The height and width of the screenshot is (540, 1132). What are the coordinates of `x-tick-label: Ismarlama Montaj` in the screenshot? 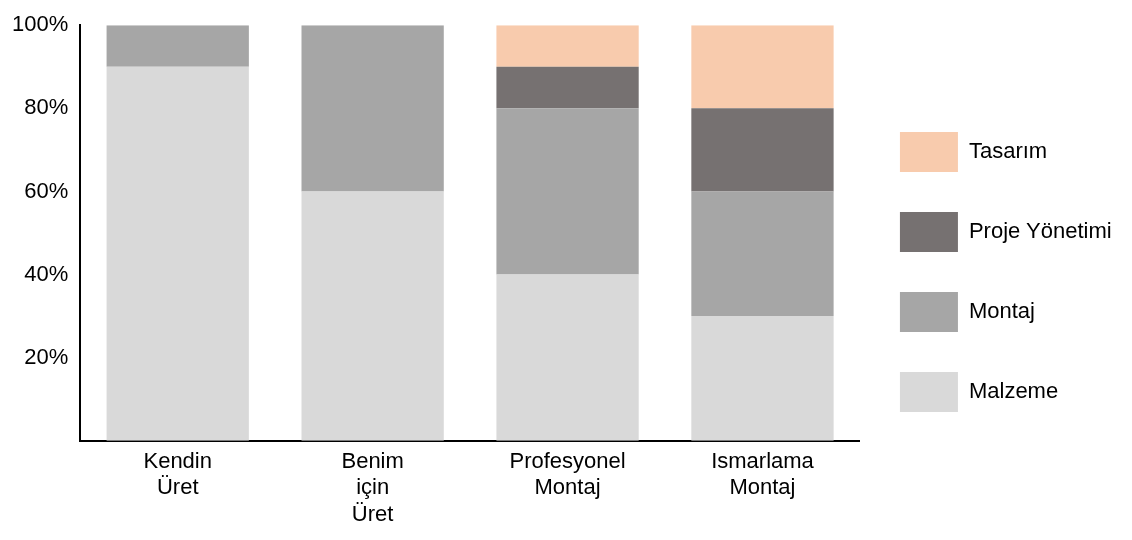 It's located at (763, 474).